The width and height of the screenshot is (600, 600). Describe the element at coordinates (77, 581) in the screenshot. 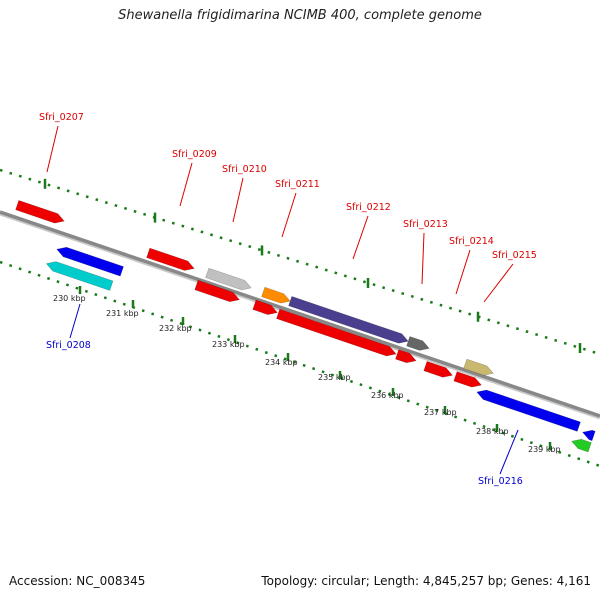

I see `accession-text: Accession: NC_008345` at that location.